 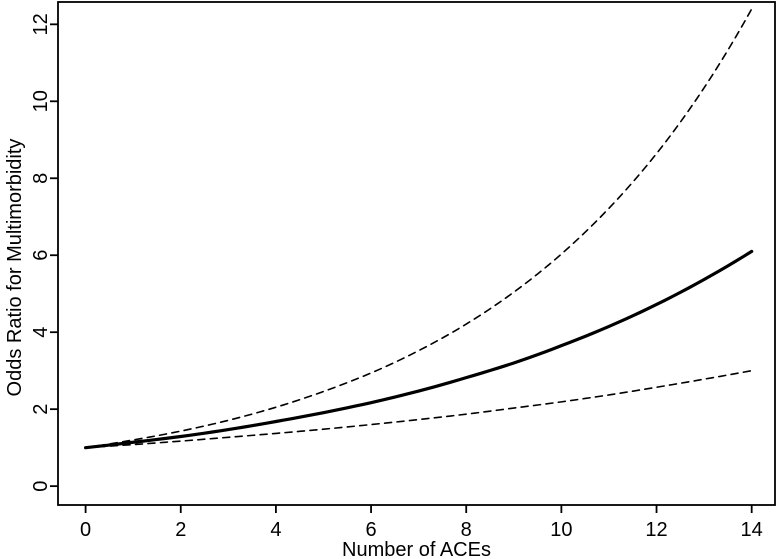 What do you see at coordinates (41, 255) in the screenshot?
I see `y-tick-label: 6` at bounding box center [41, 255].